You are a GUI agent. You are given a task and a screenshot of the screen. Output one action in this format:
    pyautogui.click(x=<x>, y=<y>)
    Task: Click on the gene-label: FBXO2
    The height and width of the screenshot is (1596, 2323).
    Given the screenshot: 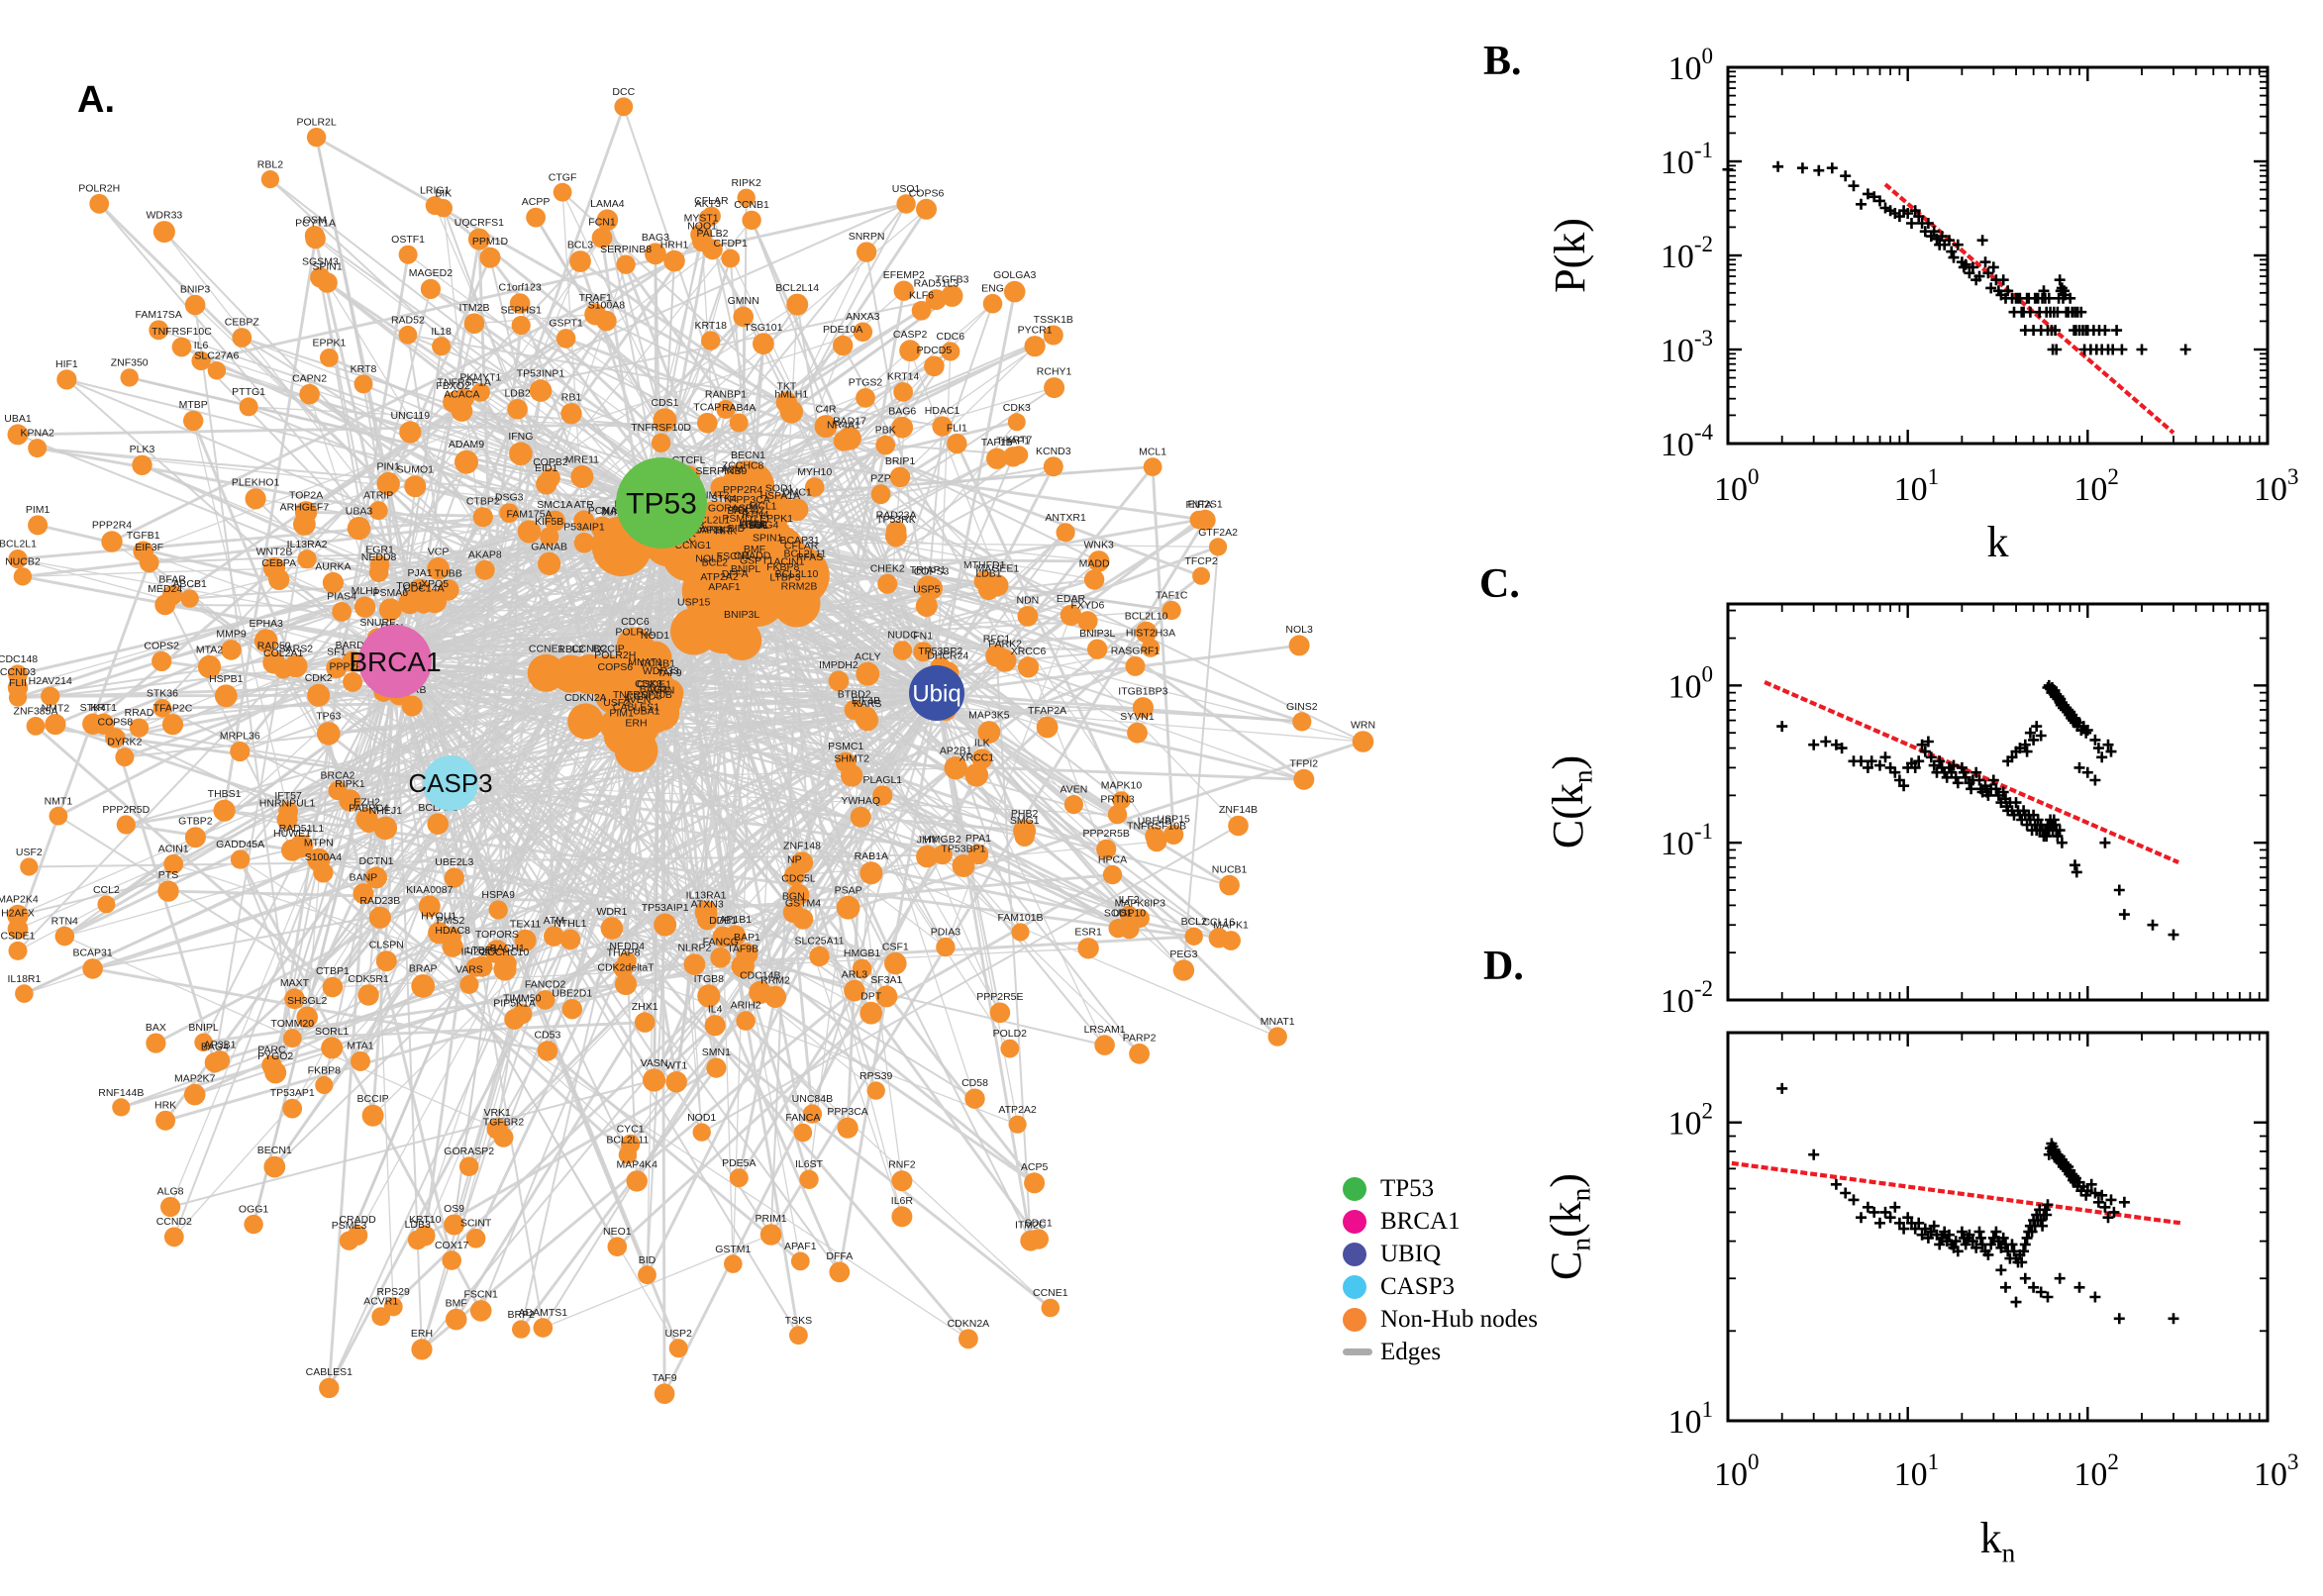 What is the action you would take?
    pyautogui.click(x=453, y=386)
    